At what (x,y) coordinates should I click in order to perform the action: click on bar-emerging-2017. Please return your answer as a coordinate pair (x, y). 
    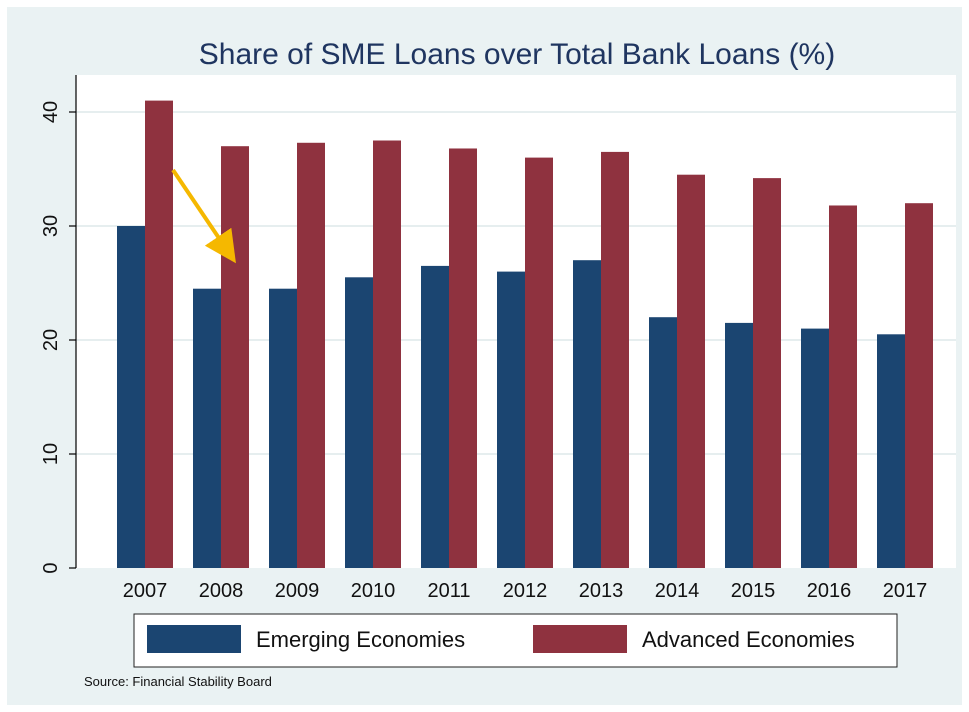
    Looking at the image, I should click on (891, 451).